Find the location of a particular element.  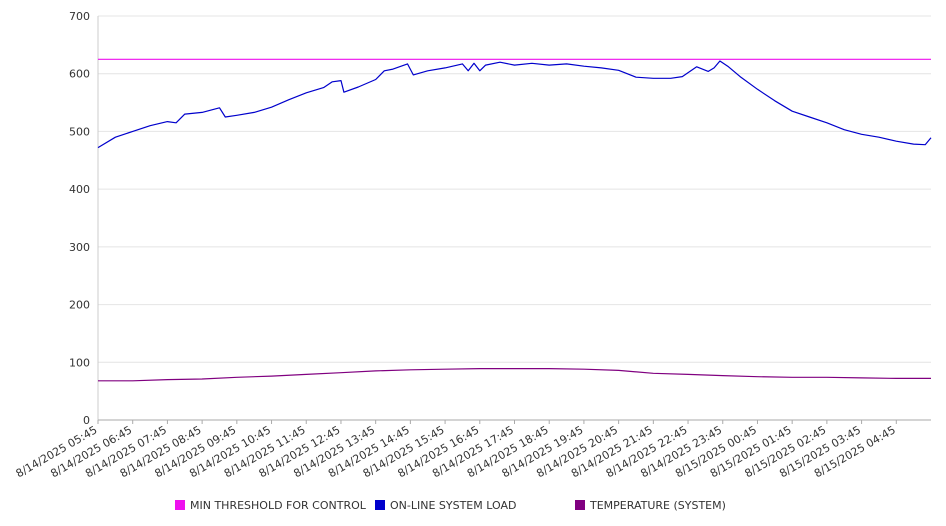

legend-label: ON-LINE SYSTEM LOAD is located at coordinates (453, 505).